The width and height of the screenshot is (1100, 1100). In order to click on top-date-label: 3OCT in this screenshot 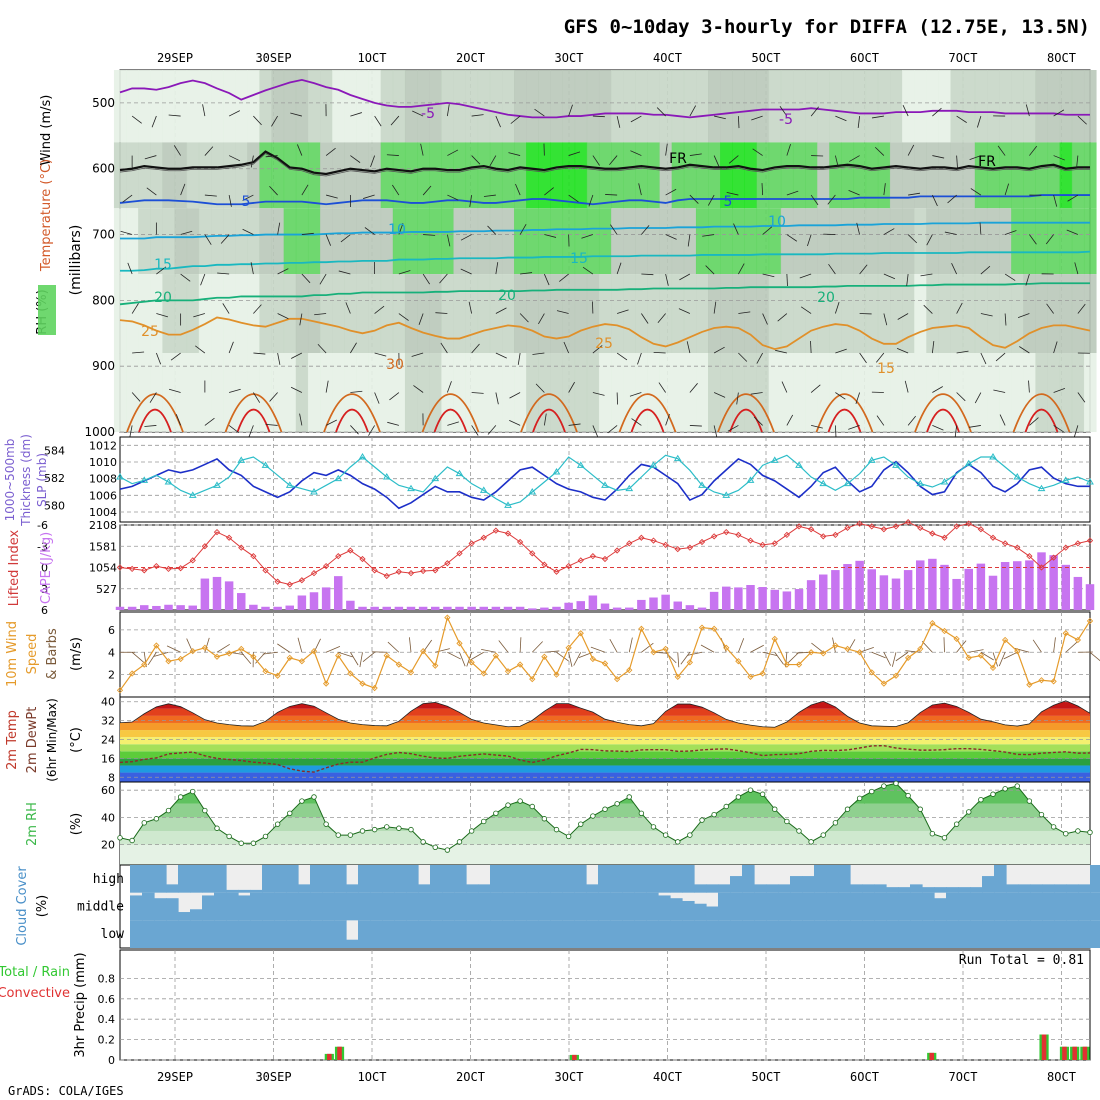, I will do `click(569, 58)`.